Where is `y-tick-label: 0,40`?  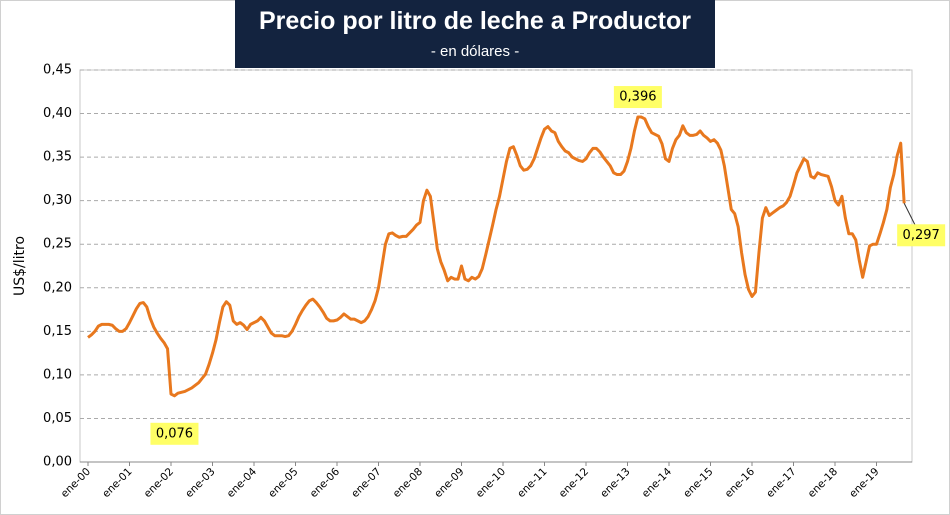
y-tick-label: 0,40 is located at coordinates (57, 113).